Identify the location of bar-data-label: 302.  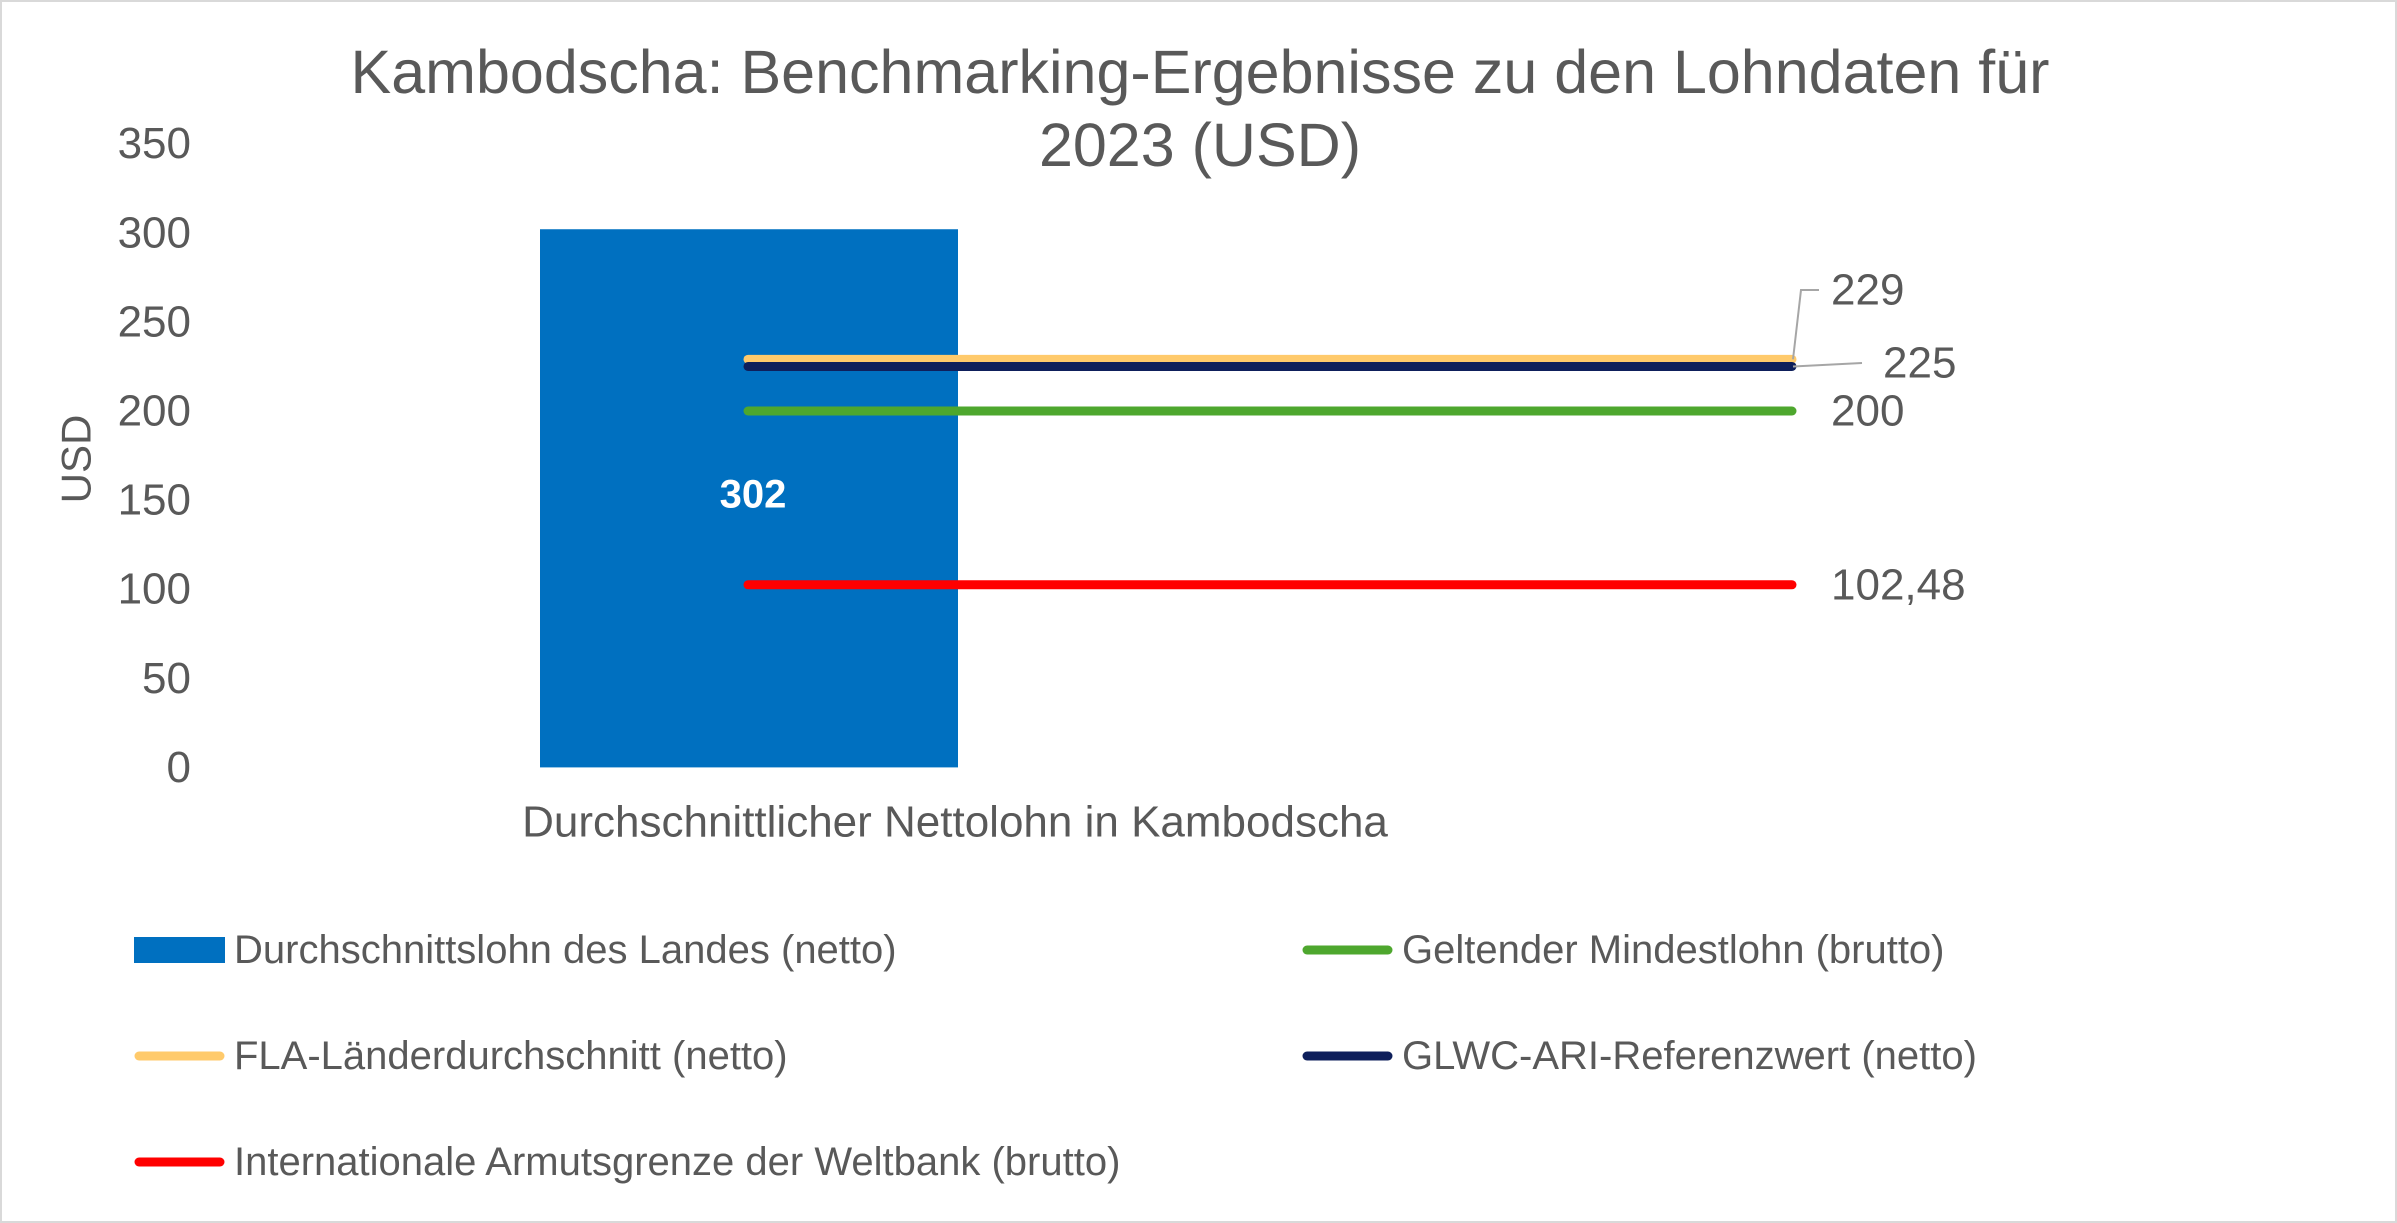
(753, 494).